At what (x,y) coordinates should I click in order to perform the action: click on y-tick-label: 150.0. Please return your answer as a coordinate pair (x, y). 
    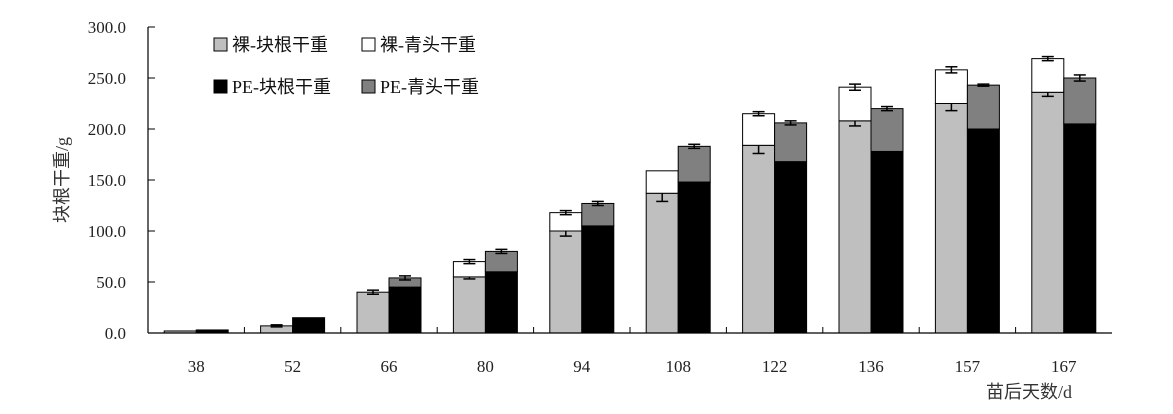
    Looking at the image, I should click on (107, 180).